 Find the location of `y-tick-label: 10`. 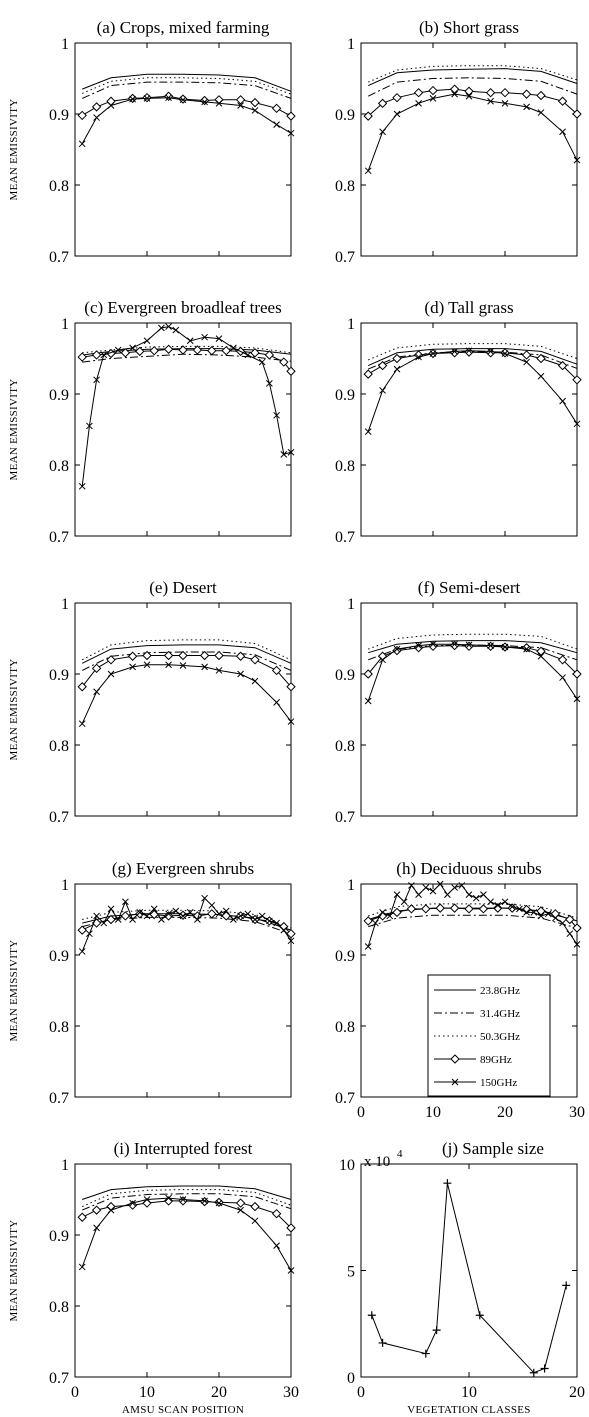

y-tick-label: 10 is located at coordinates (347, 1165).